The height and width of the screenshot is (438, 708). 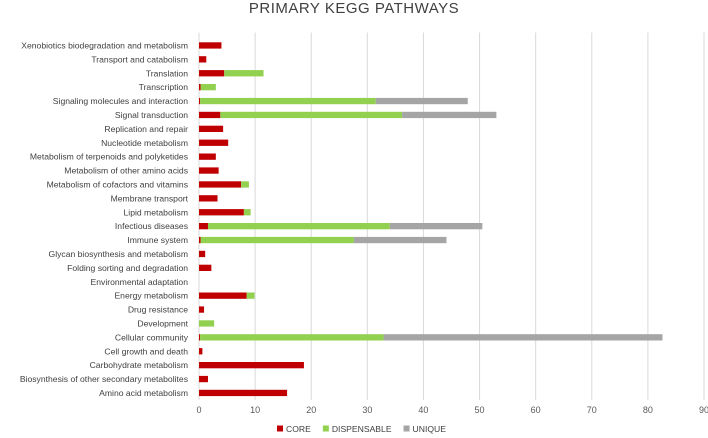 I want to click on category-label: Nucleotide metabolism, so click(x=144, y=143).